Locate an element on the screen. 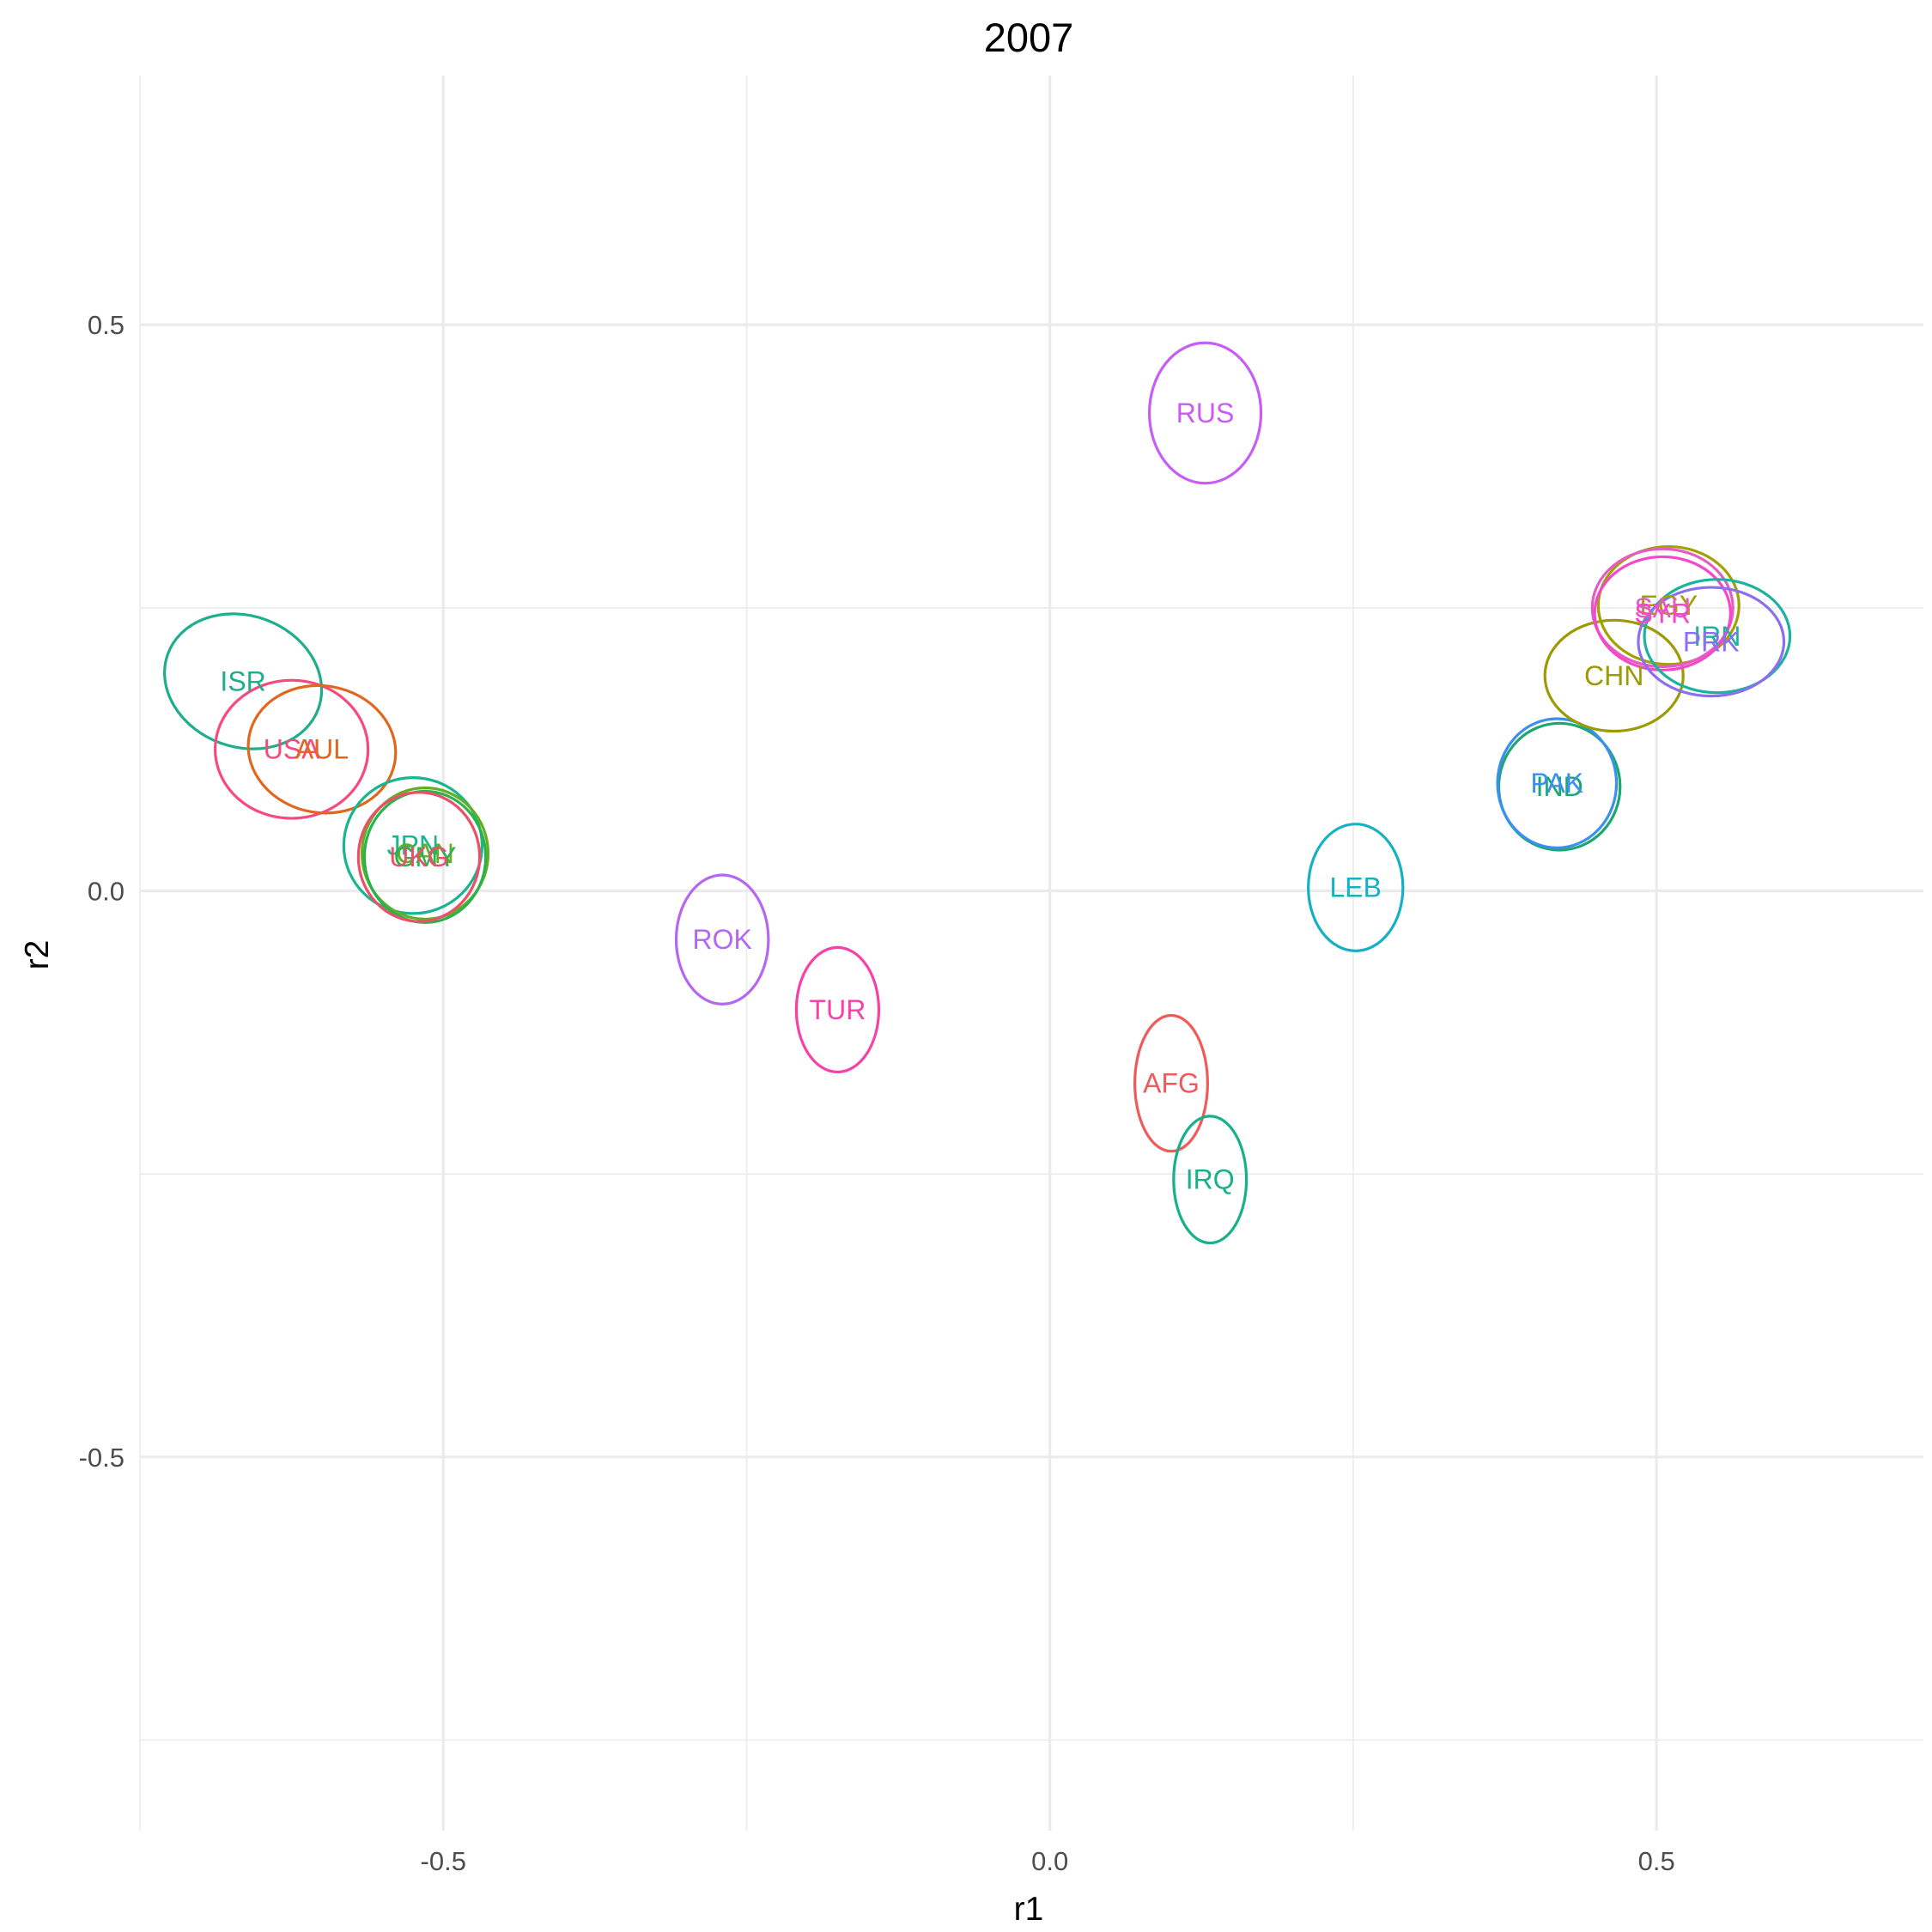 The height and width of the screenshot is (1932, 1932). point-ellipse-ukg is located at coordinates (419, 857).